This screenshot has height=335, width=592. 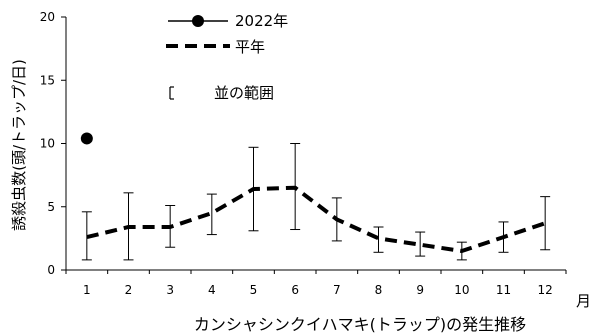 I want to click on x-tick-label: 6, so click(x=295, y=290).